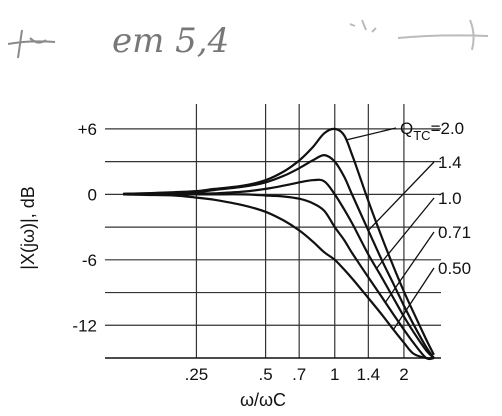  What do you see at coordinates (28, 227) in the screenshot?
I see `y-axis-label: |X(jω)|, dB` at bounding box center [28, 227].